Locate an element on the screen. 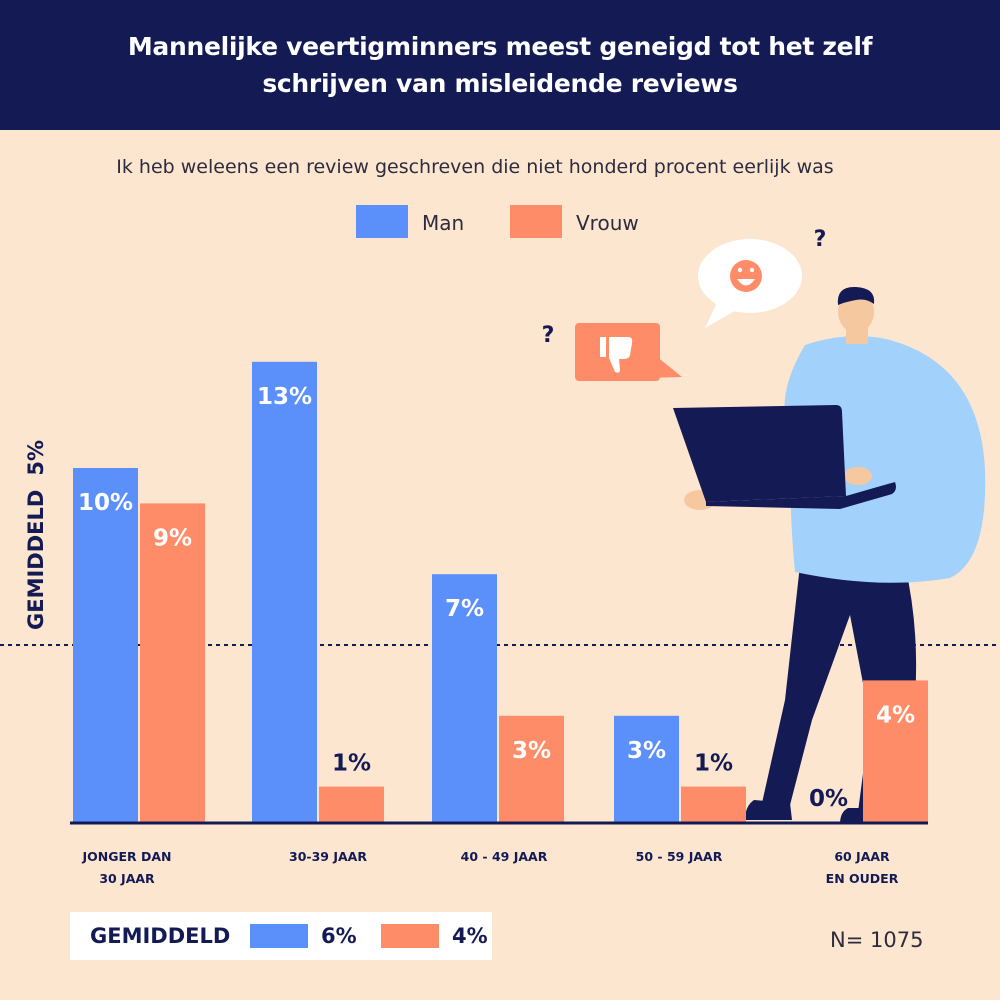 This screenshot has width=1000, height=1000. average-swatch-vrouw is located at coordinates (410, 936).